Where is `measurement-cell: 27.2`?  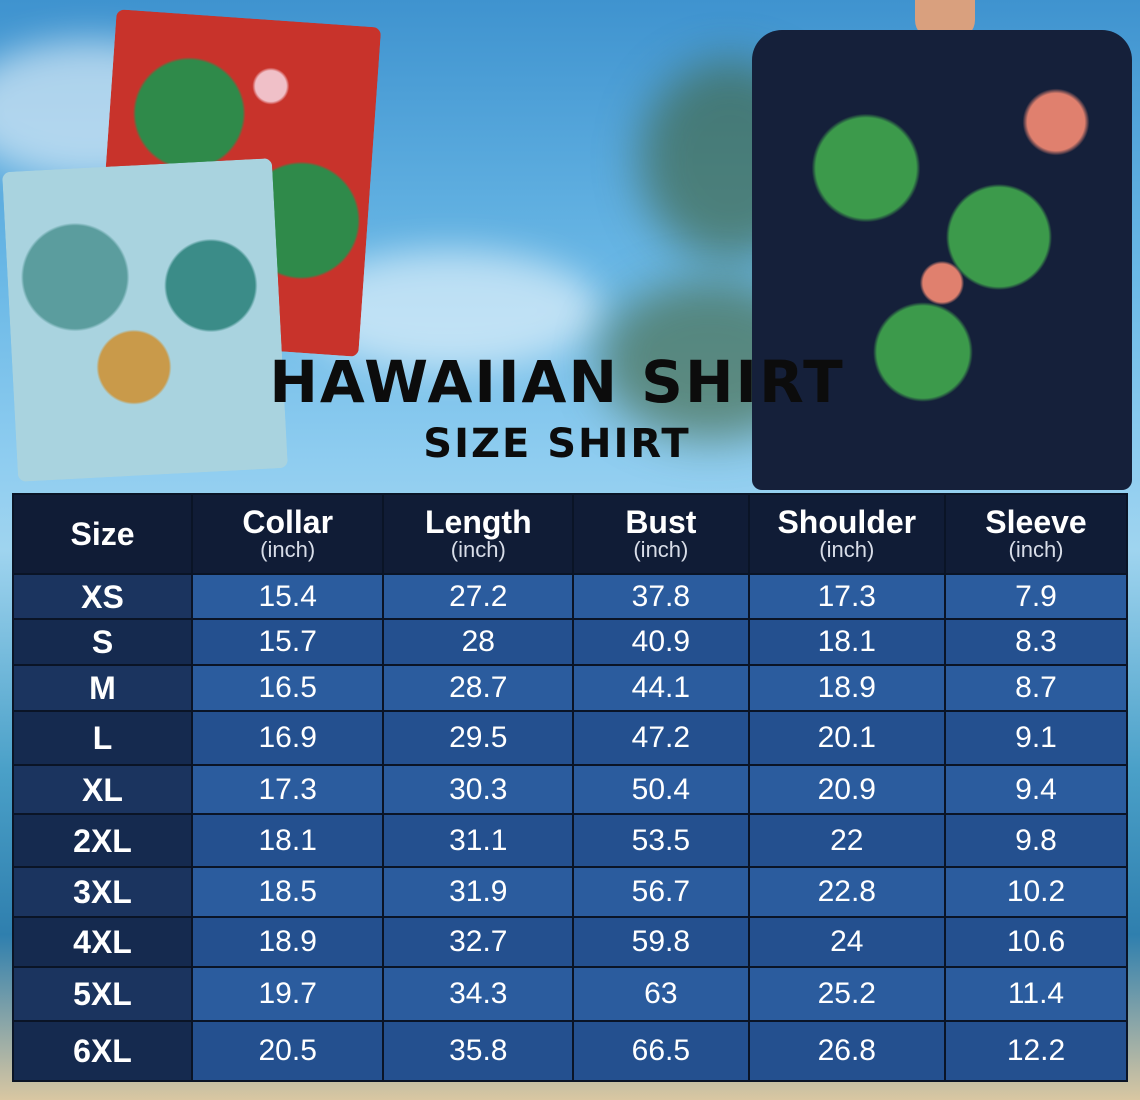
measurement-cell: 27.2 is located at coordinates (478, 596).